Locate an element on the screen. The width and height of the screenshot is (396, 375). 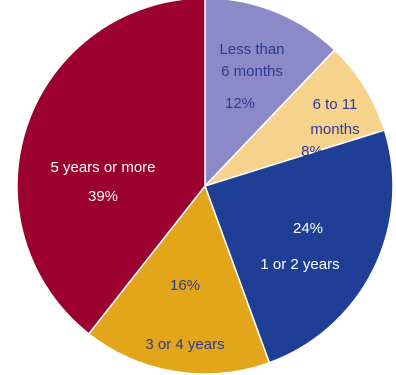
slice-label-2-line-1: 6 to 11 is located at coordinates (335, 104).